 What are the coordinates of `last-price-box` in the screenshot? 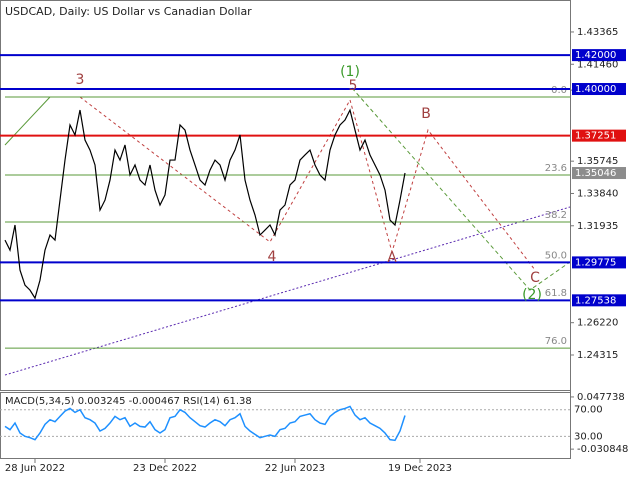 It's located at (599, 173).